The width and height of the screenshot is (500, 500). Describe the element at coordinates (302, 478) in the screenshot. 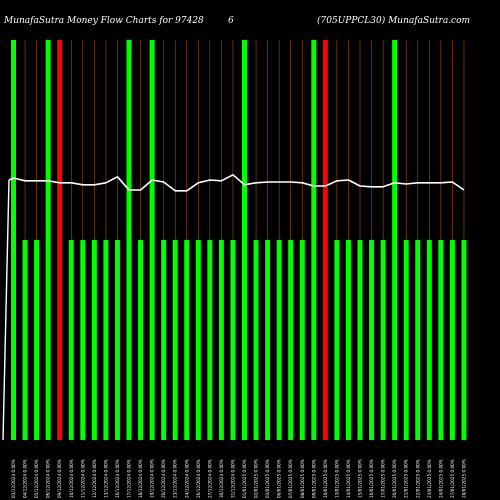

I see `x-tick-label: 08/01/2025 0.00%` at that location.